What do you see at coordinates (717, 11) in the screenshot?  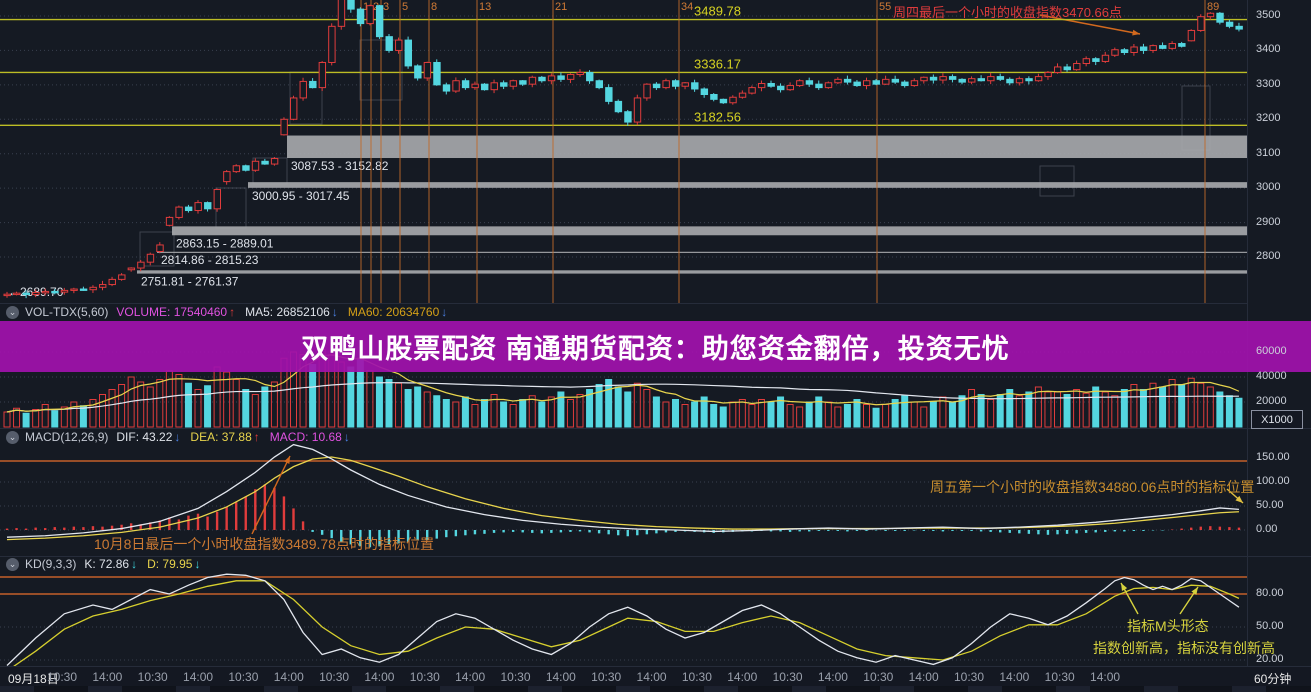 I see `marked-price-label: 3489.78` at bounding box center [717, 11].